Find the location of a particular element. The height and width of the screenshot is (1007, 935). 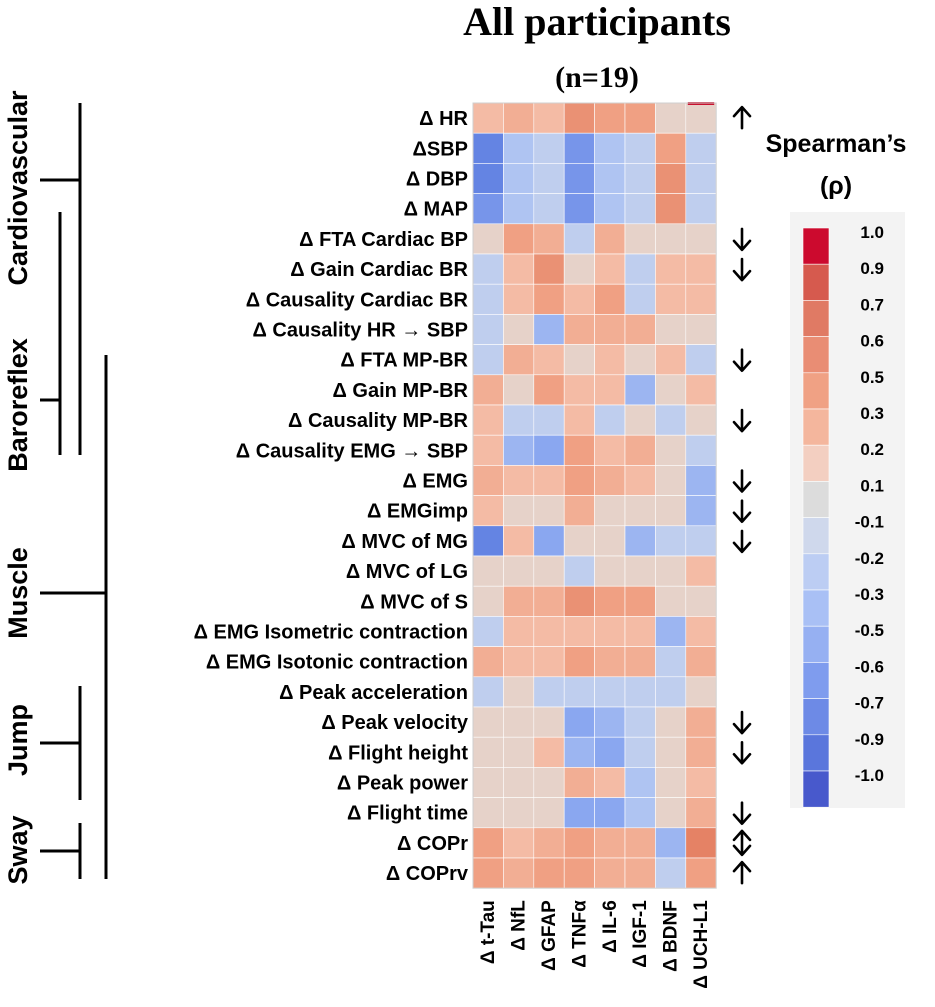

col-label-t-tau: Δ t-Tau is located at coordinates (488, 932).